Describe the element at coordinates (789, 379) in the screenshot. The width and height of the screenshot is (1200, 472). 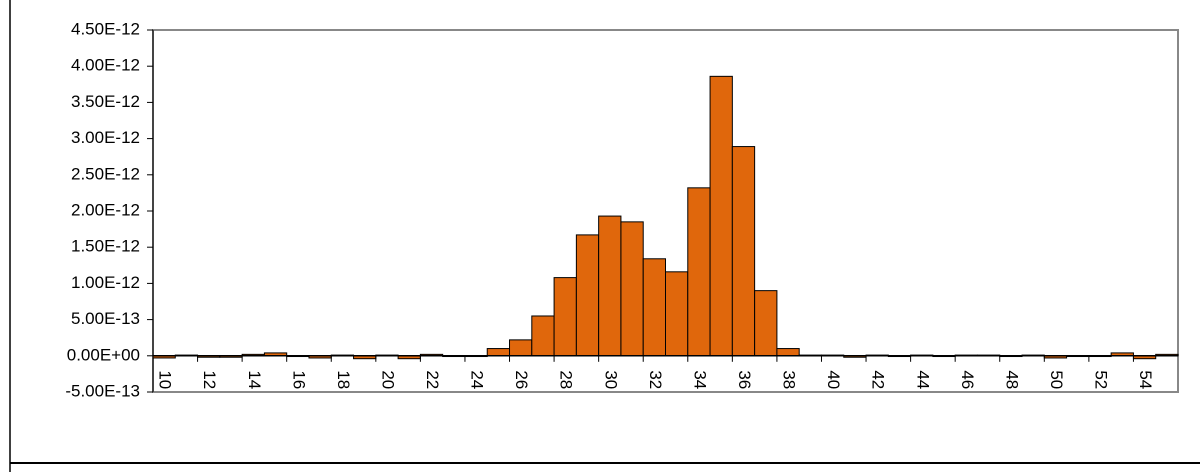
I see `x-tick-label: 38` at that location.